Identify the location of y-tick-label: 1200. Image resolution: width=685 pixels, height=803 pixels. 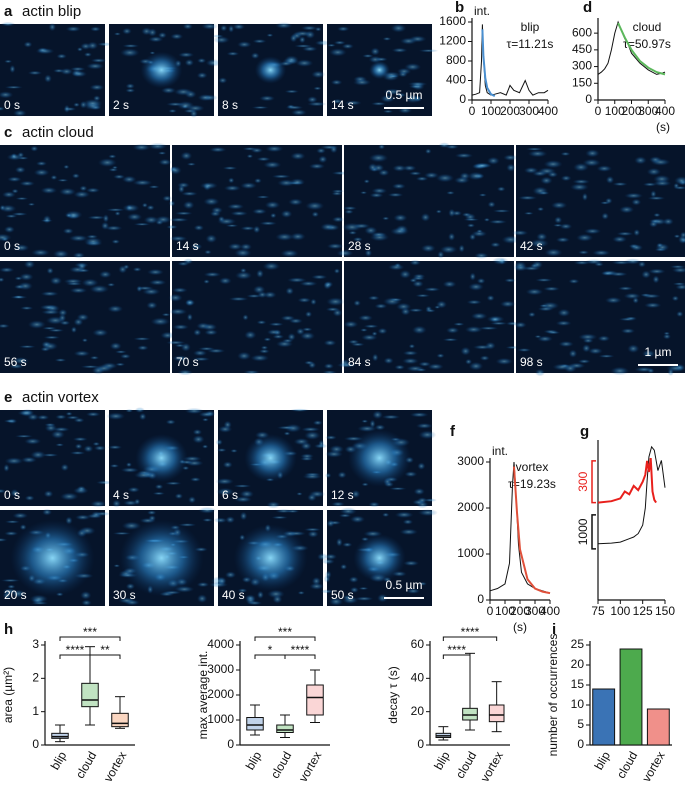
(452, 41).